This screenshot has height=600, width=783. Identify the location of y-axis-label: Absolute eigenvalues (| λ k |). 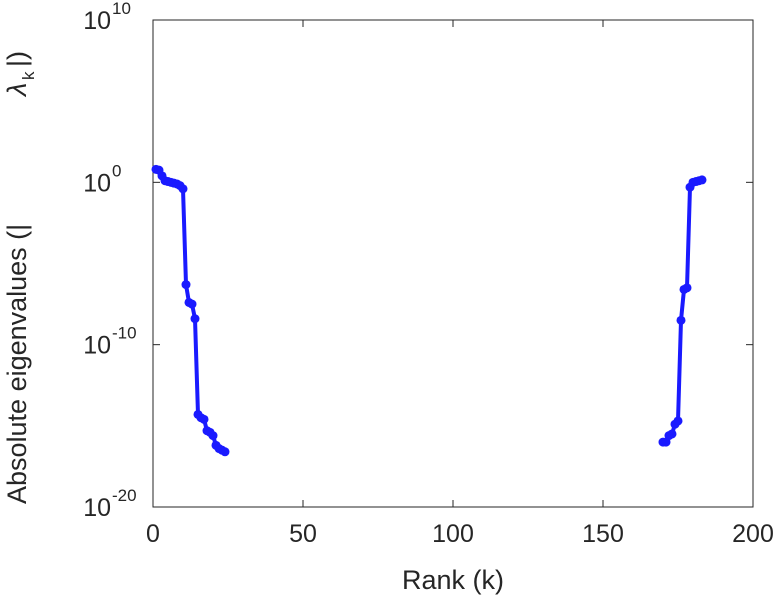
(20, 277).